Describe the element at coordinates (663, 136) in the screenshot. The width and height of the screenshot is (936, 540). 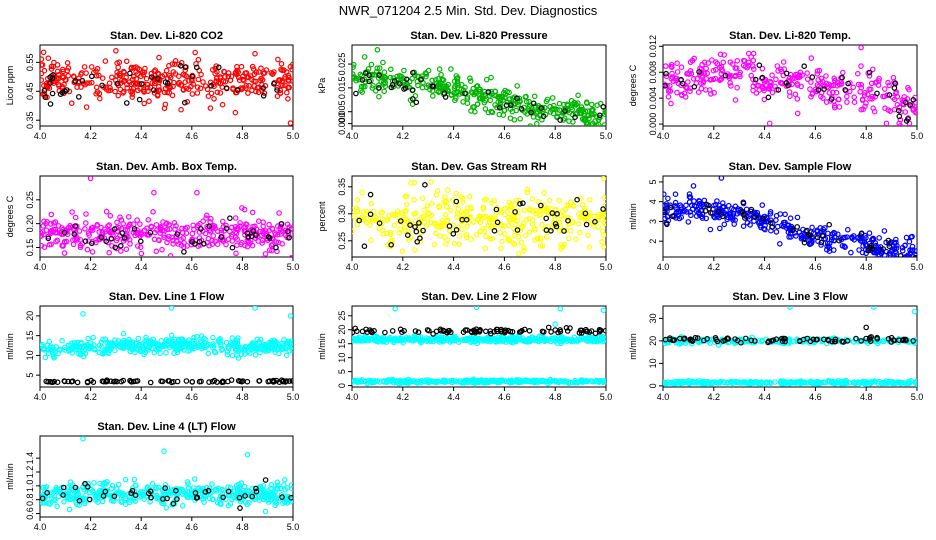
I see `x-tick-label: 4.0` at that location.